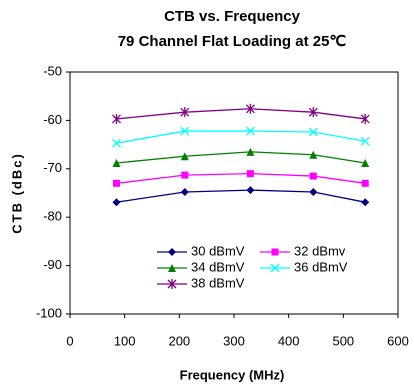 This screenshot has height=385, width=414. What do you see at coordinates (320, 250) in the screenshot?
I see `legend-label: 32 dBmv` at bounding box center [320, 250].